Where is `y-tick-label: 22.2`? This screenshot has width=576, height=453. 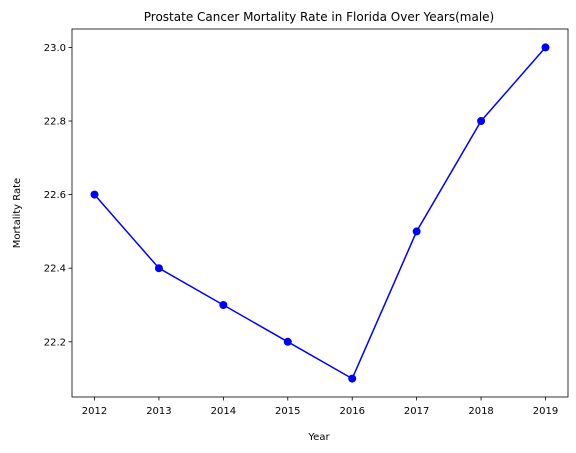 y-tick-label: 22.2 is located at coordinates (55, 342).